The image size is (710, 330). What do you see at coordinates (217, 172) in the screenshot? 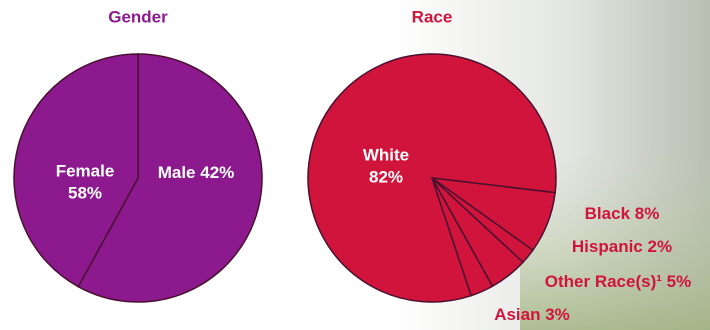
I see `slice-value-label: 42%` at bounding box center [217, 172].